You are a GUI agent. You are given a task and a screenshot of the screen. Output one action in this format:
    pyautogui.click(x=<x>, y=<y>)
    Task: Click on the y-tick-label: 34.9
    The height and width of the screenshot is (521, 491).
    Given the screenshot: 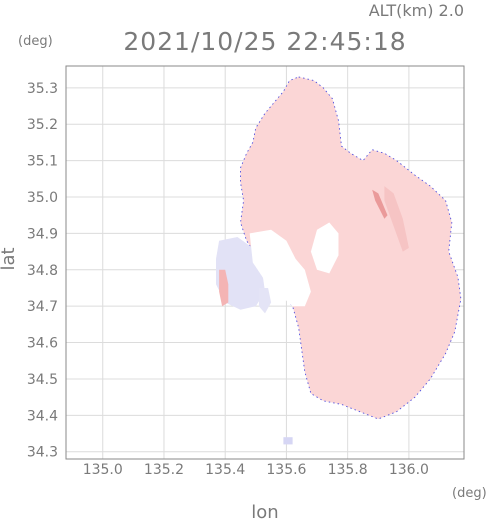 What is the action you would take?
    pyautogui.click(x=42, y=234)
    